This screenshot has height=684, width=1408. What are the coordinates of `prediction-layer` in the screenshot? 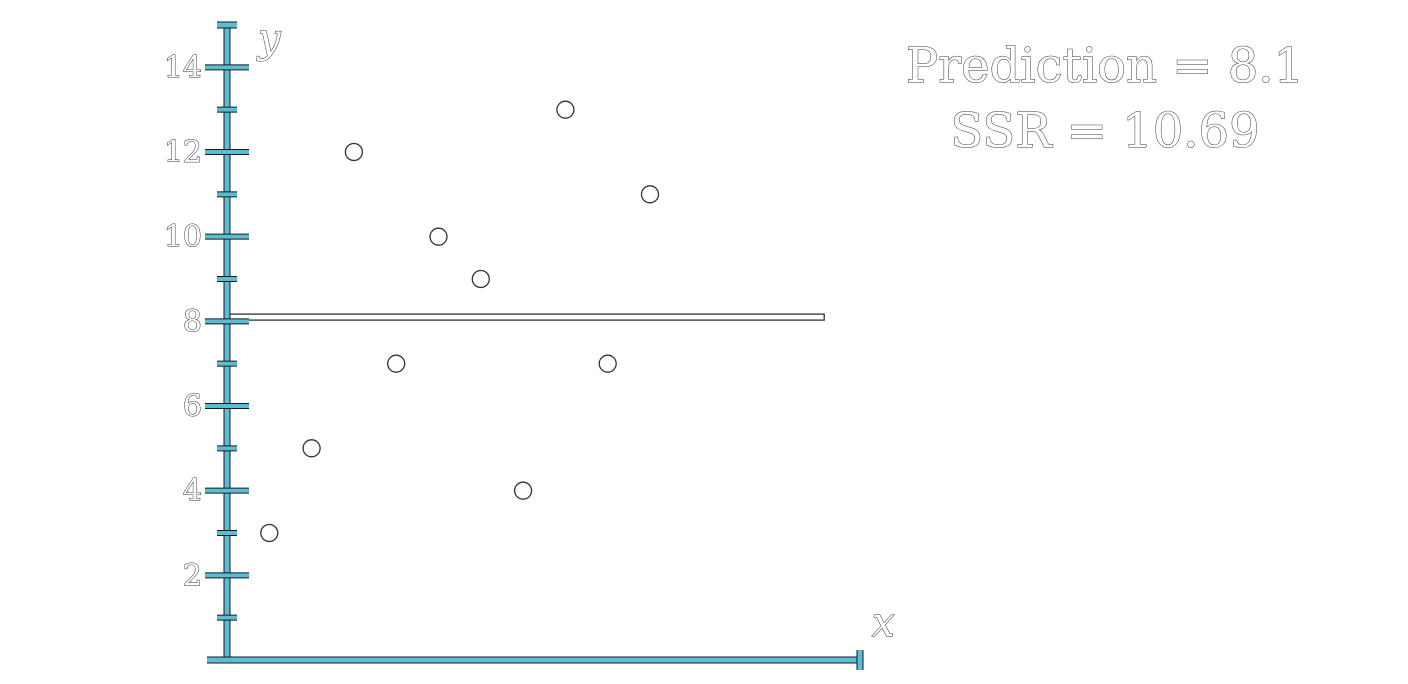 It's located at (525, 317).